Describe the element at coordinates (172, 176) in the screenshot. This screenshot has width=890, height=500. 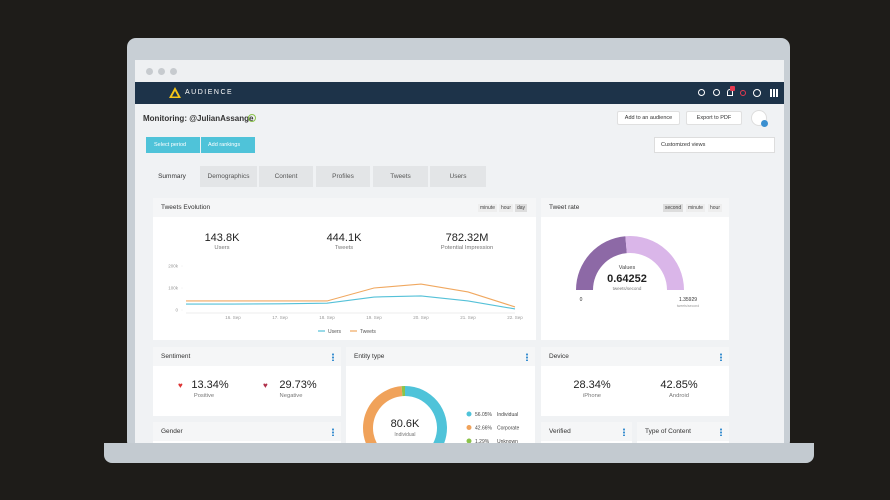
I see `tab: Summary` at that location.